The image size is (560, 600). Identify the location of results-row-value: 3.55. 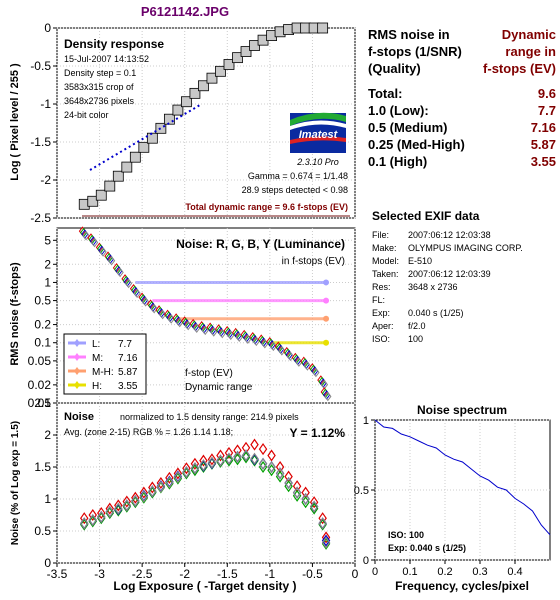
(543, 161).